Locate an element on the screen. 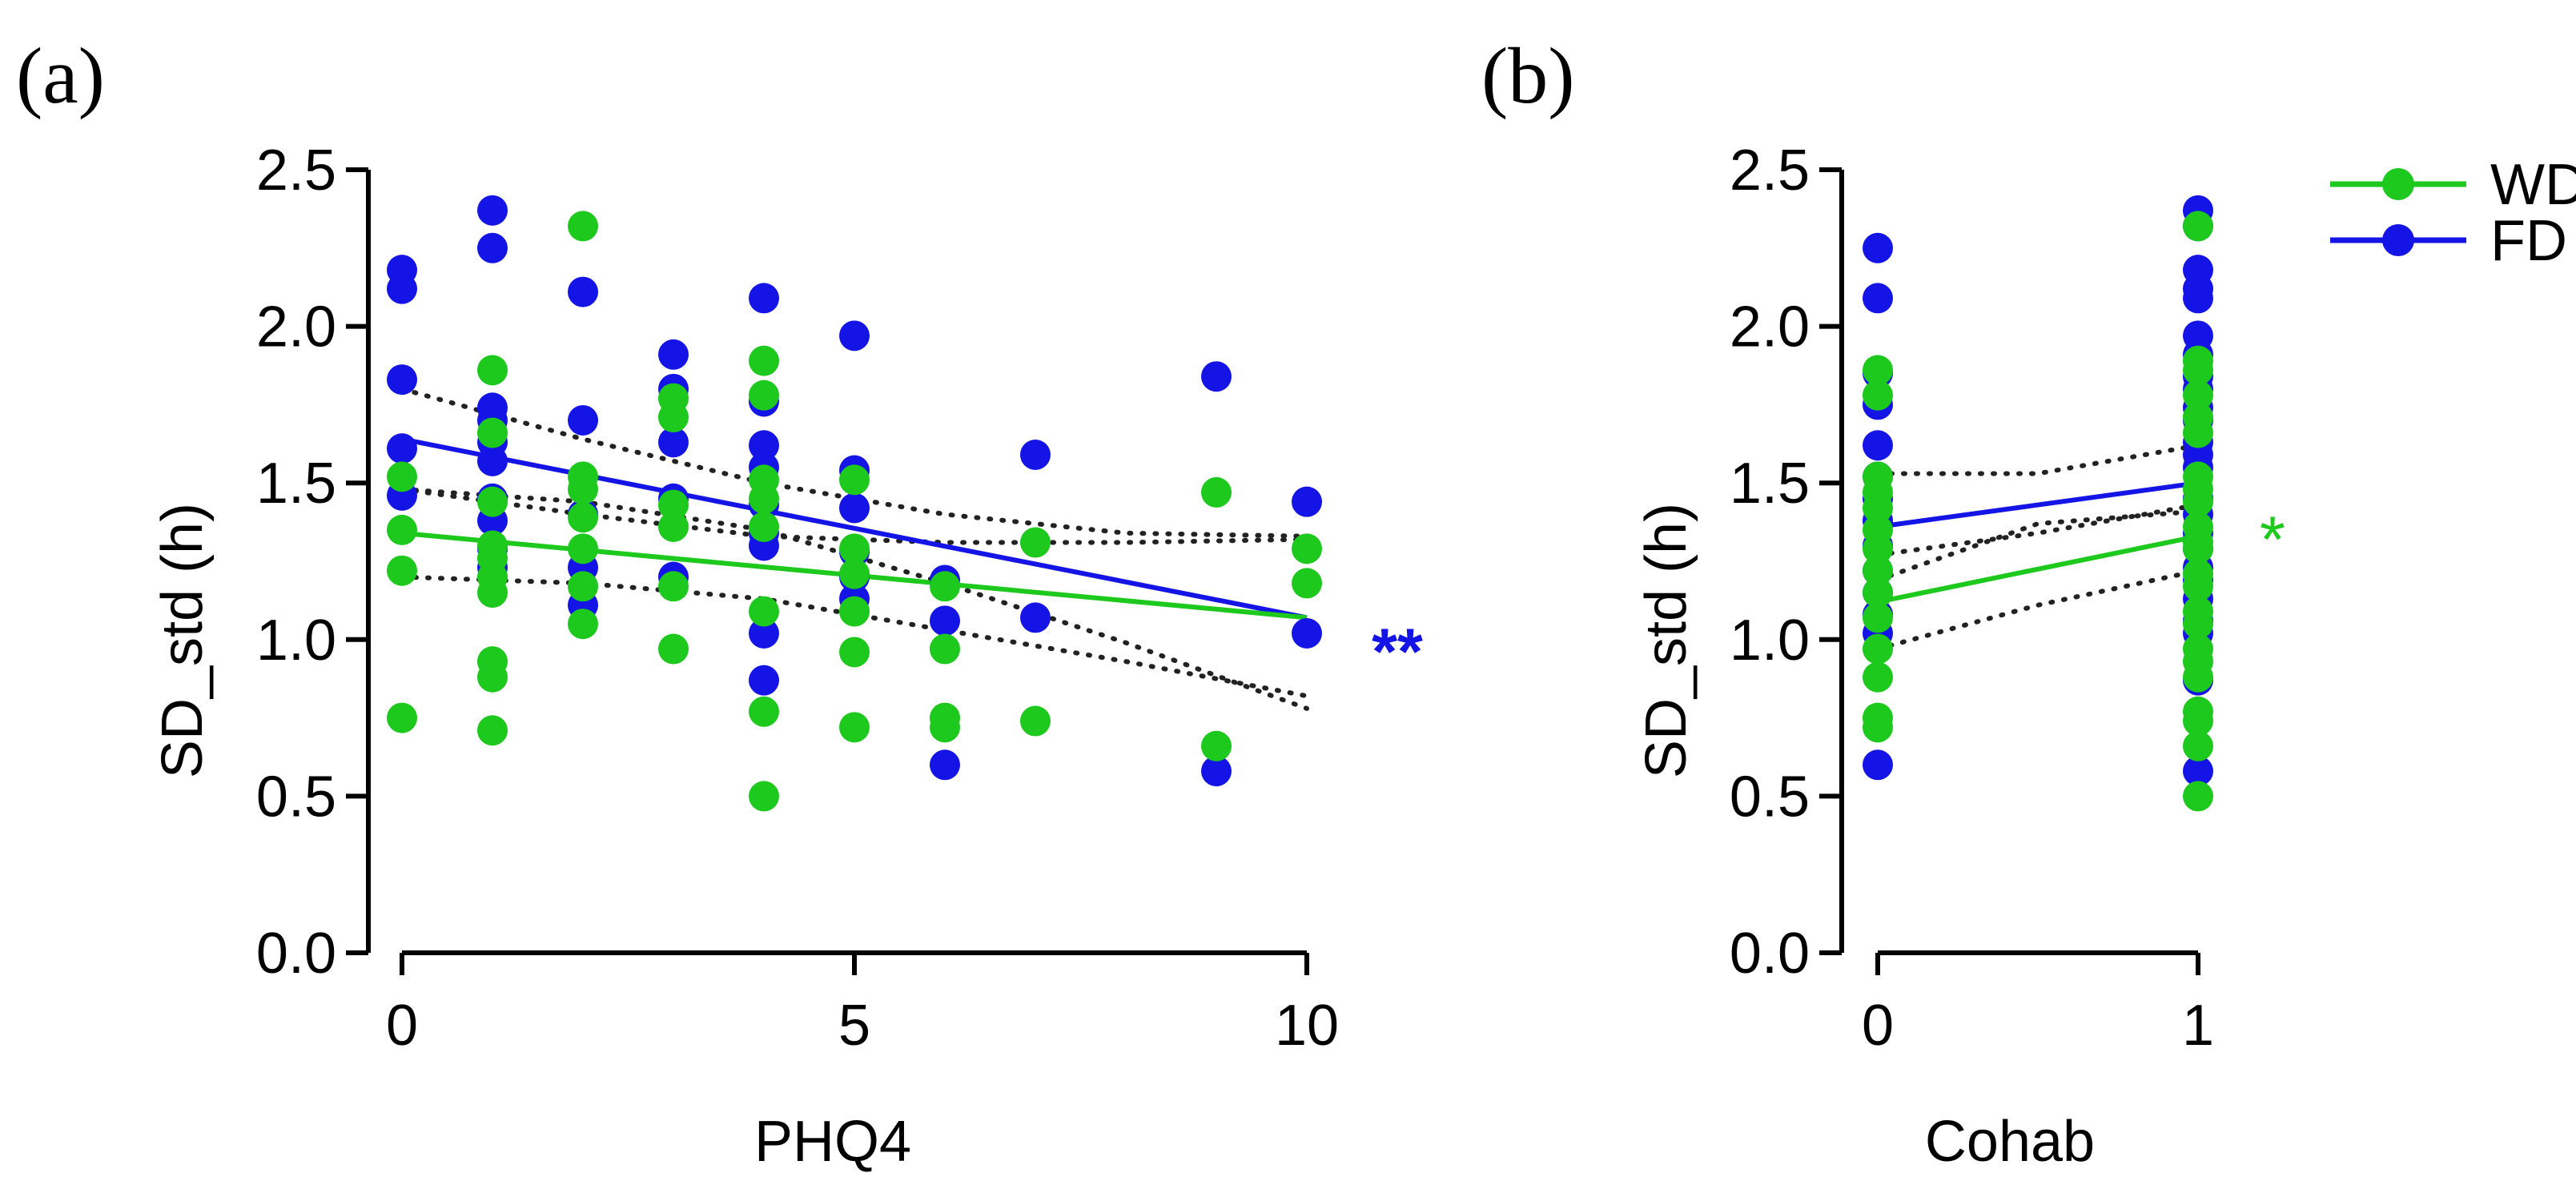  panel-b-y-tick-label: 1.5 is located at coordinates (1770, 484).